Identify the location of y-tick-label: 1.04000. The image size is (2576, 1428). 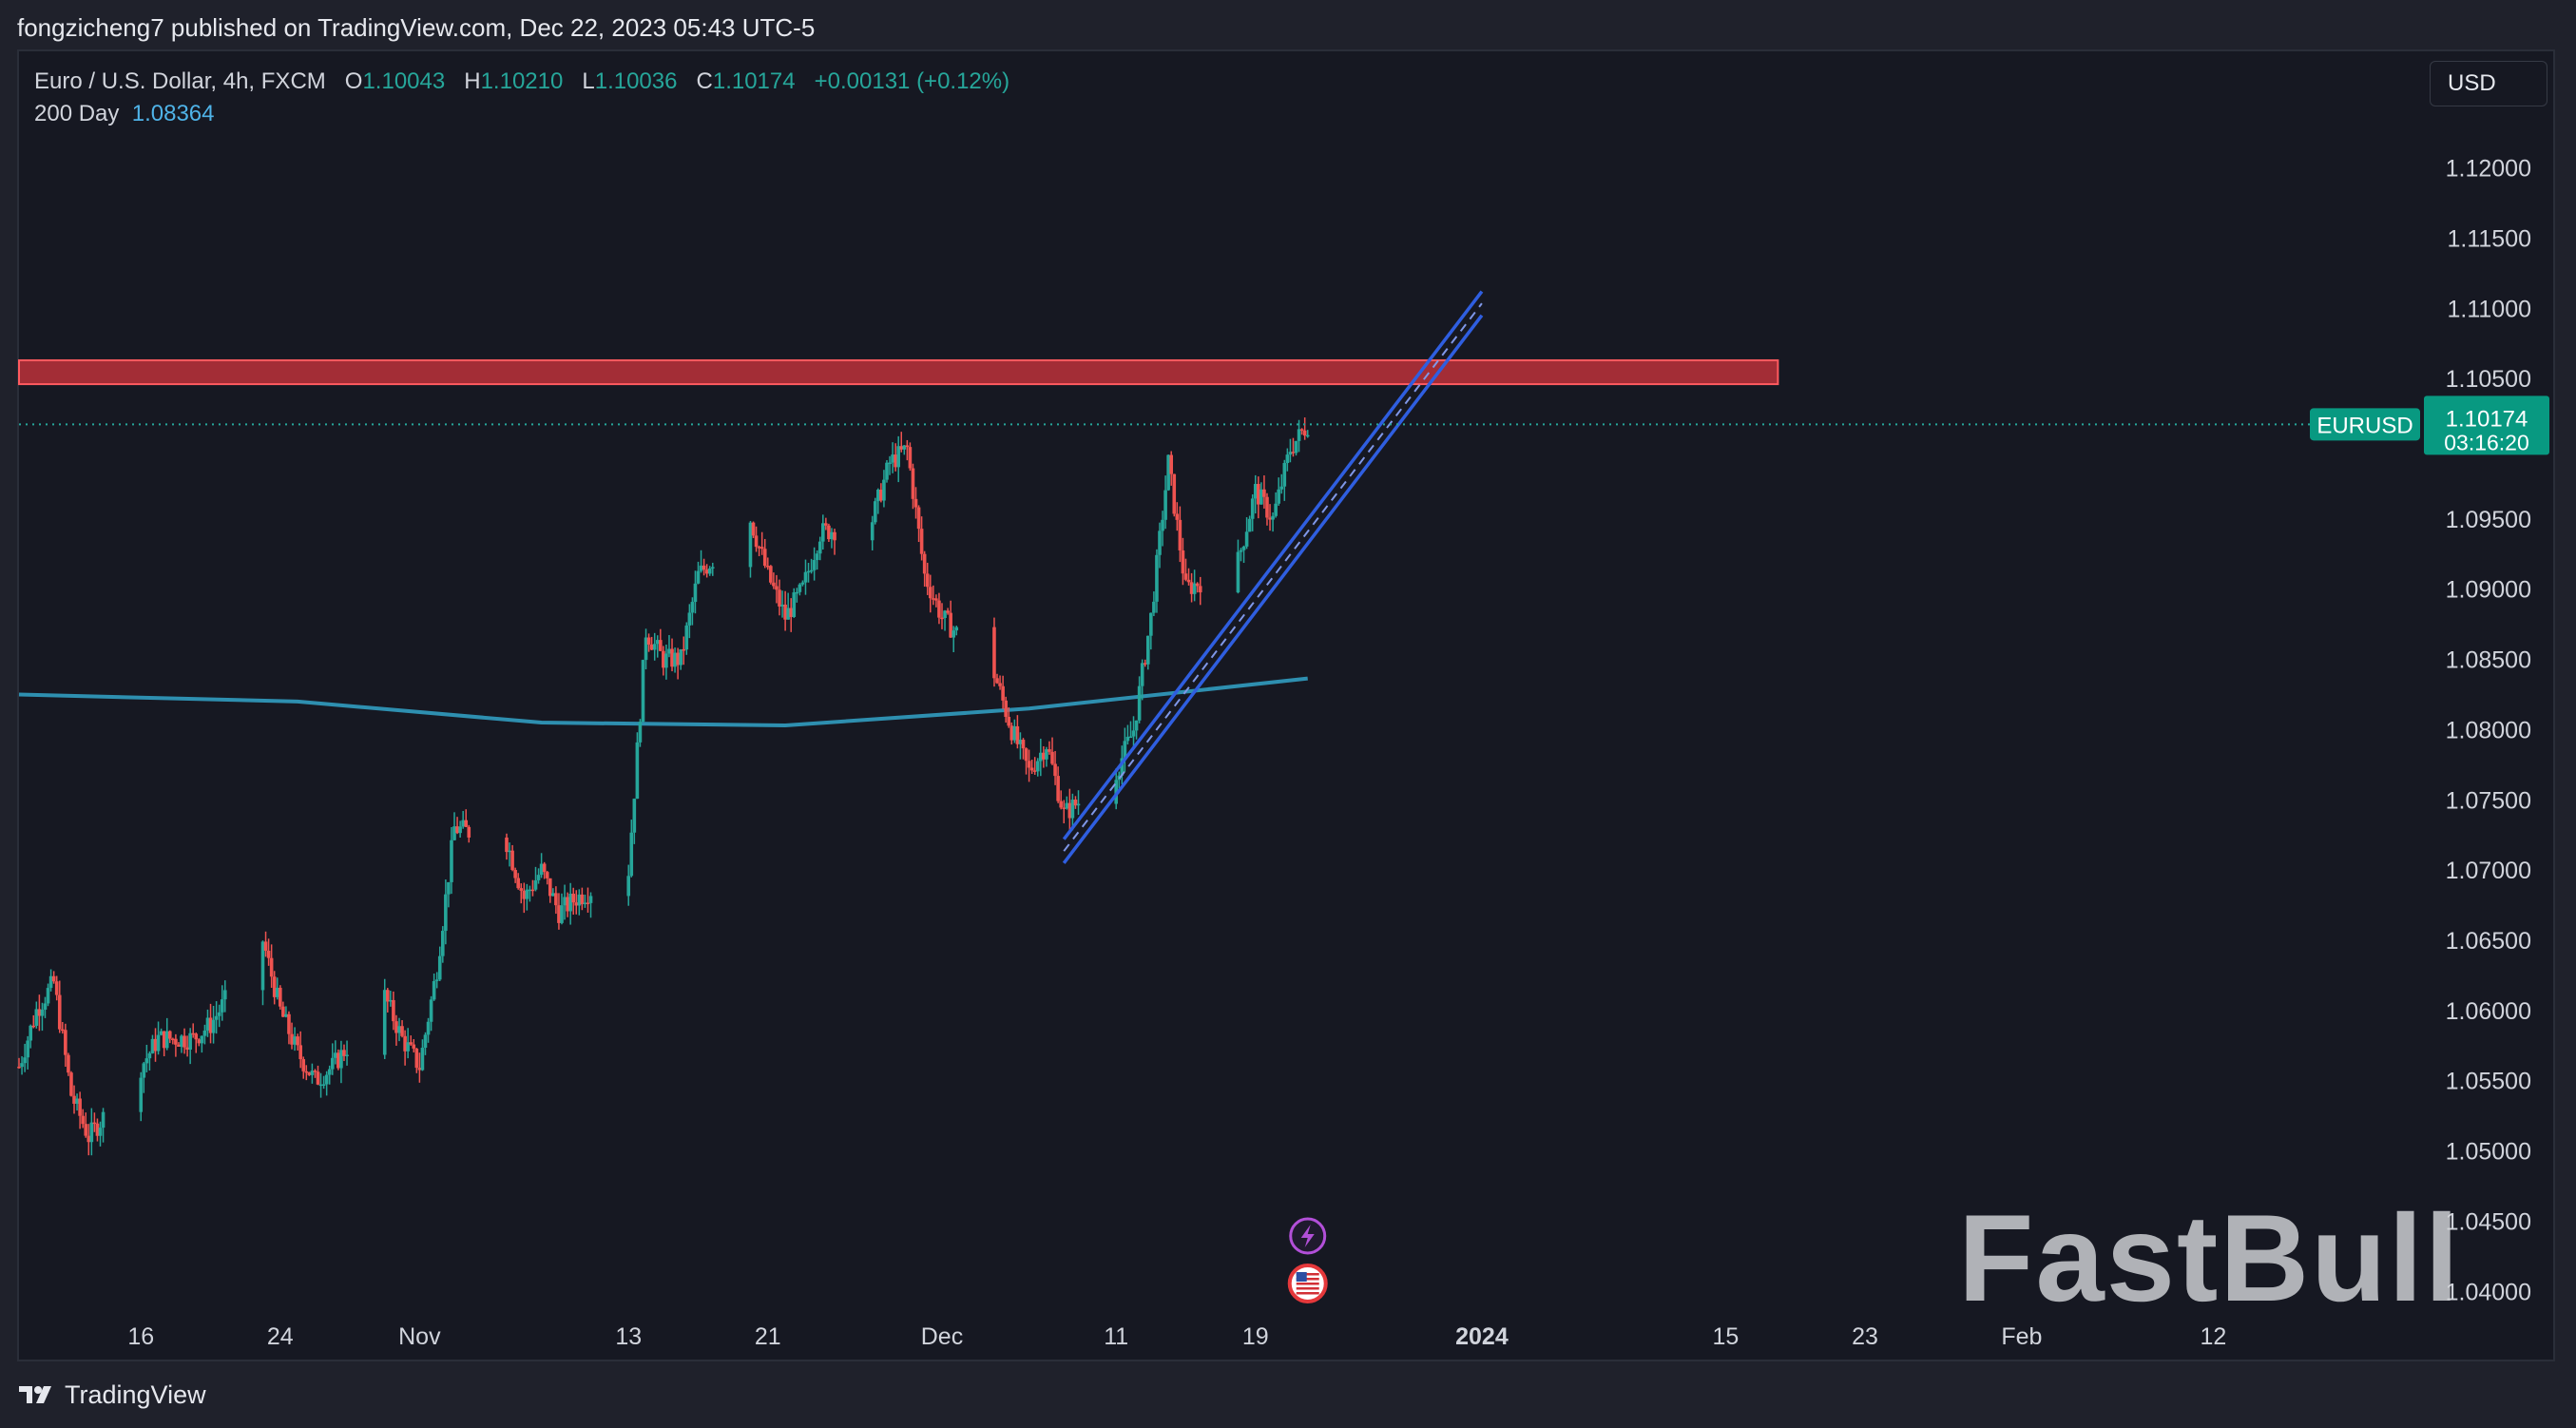
(2488, 1292).